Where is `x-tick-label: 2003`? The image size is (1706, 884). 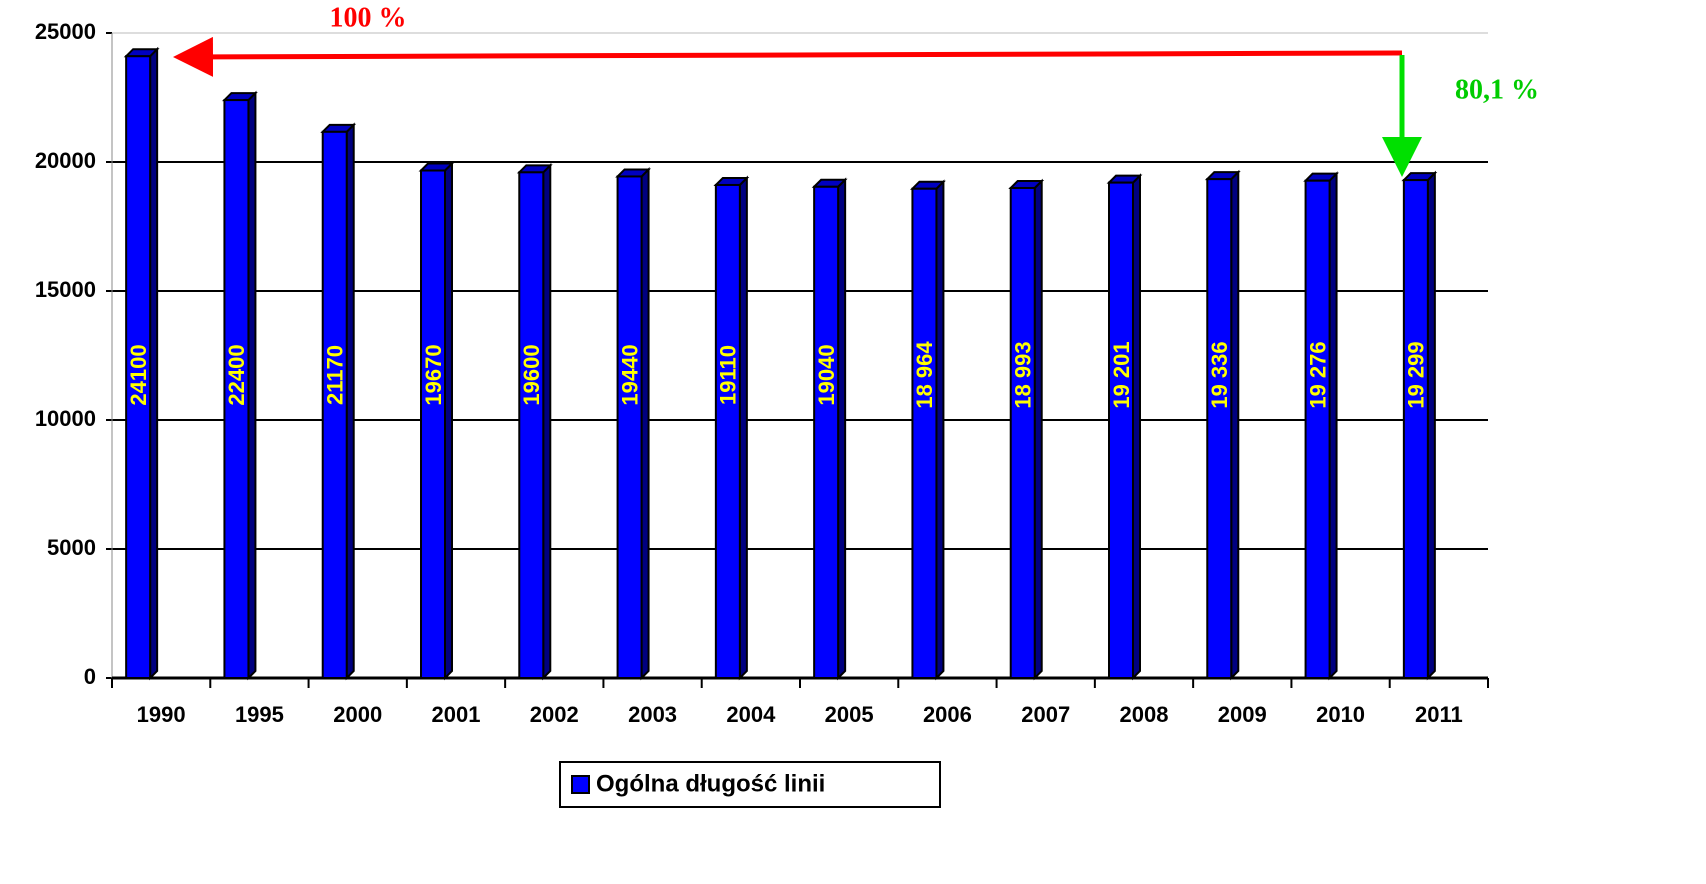
x-tick-label: 2003 is located at coordinates (652, 714).